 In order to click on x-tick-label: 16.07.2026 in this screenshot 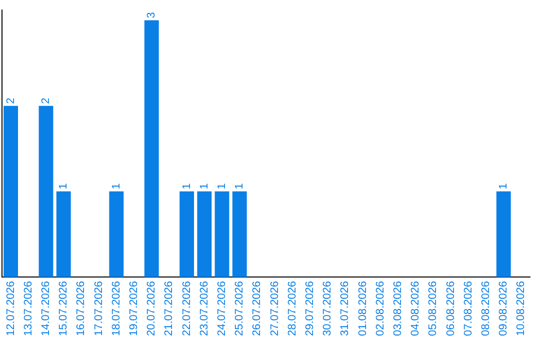, I will do `click(81, 308)`.